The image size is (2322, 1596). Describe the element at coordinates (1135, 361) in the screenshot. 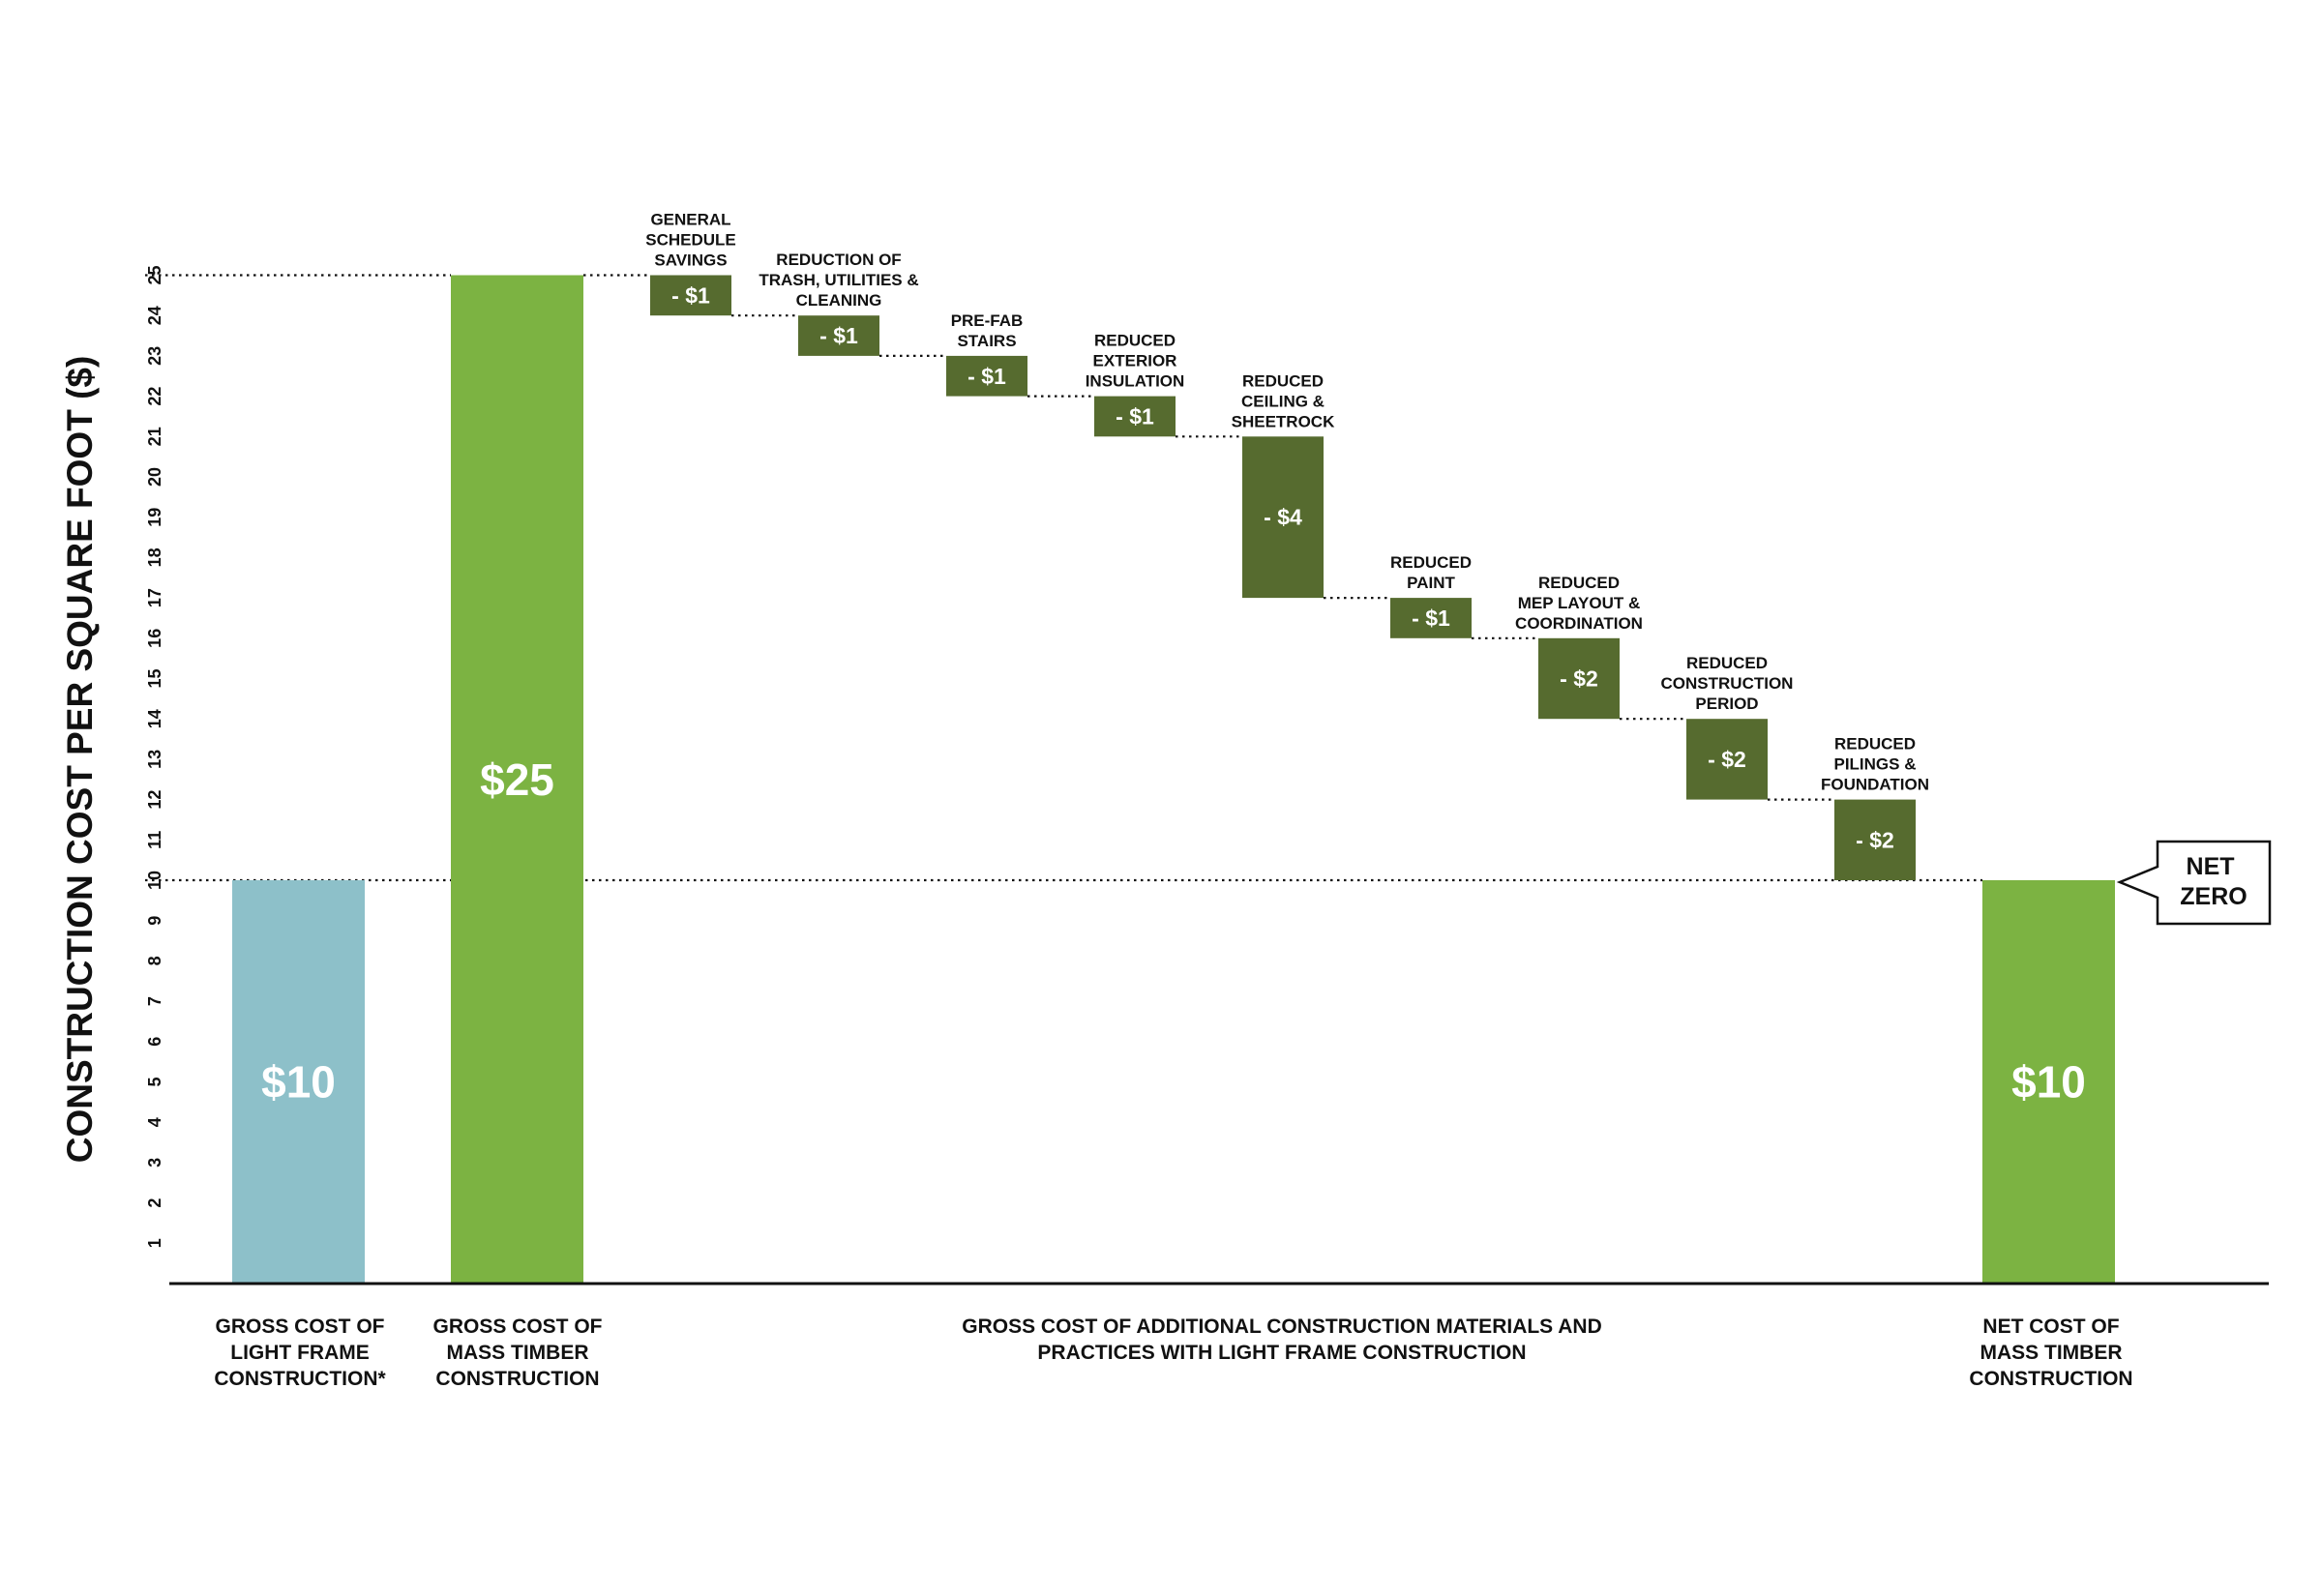

I see `bar-category-label: EXTERIOR` at that location.